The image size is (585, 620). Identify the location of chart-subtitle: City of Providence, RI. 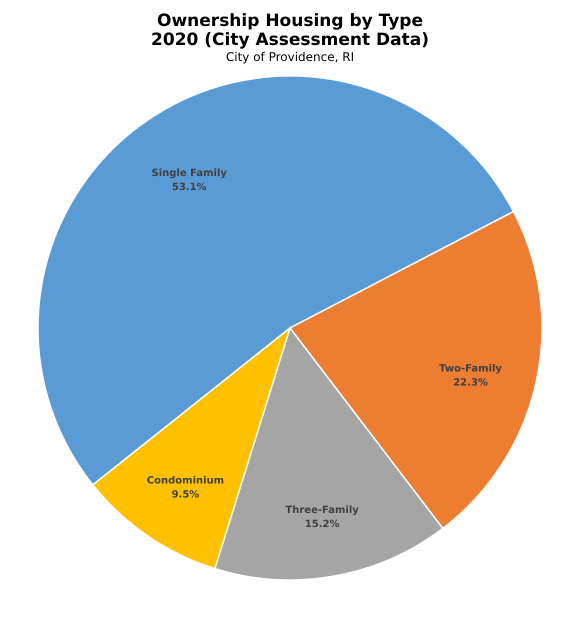
(290, 57).